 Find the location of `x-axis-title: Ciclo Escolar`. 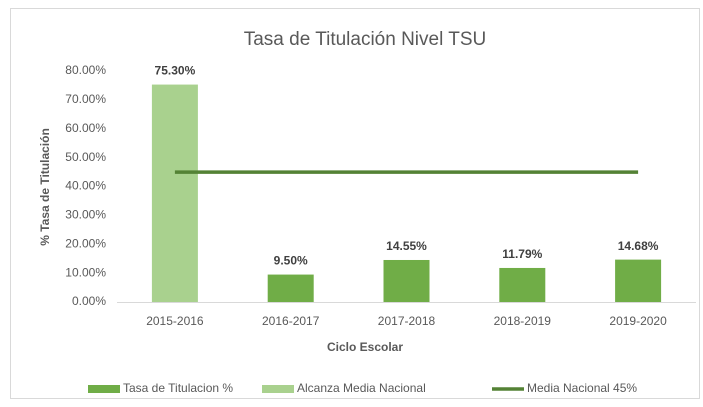

x-axis-title: Ciclo Escolar is located at coordinates (365, 347).